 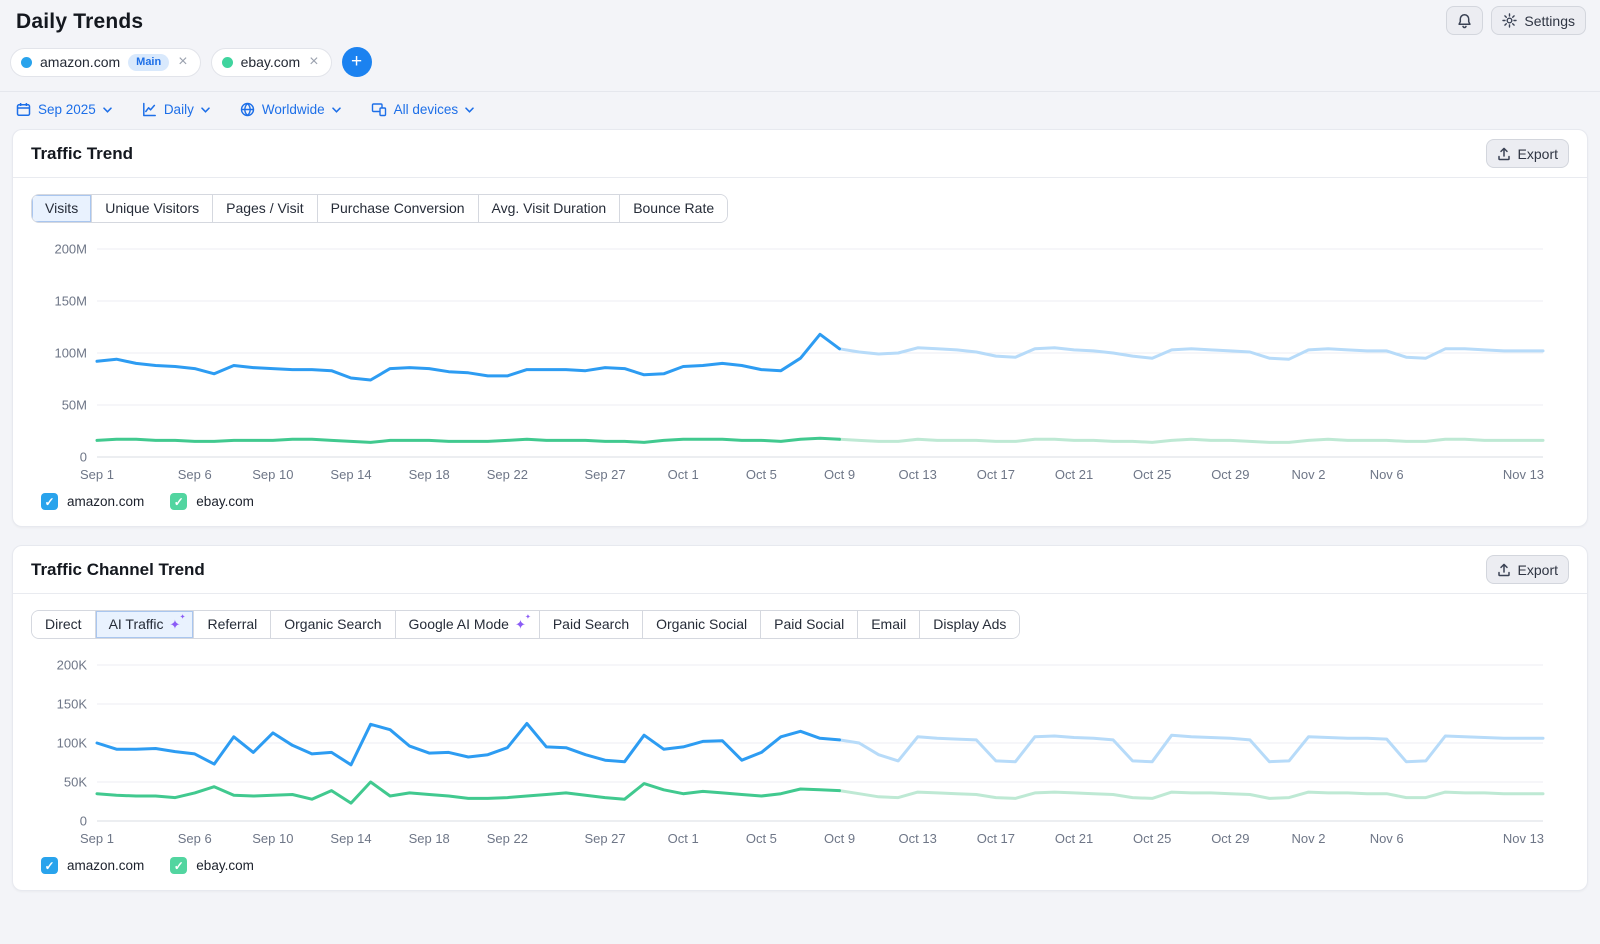 I want to click on x-tick-label: Oct 21, so click(x=1074, y=474).